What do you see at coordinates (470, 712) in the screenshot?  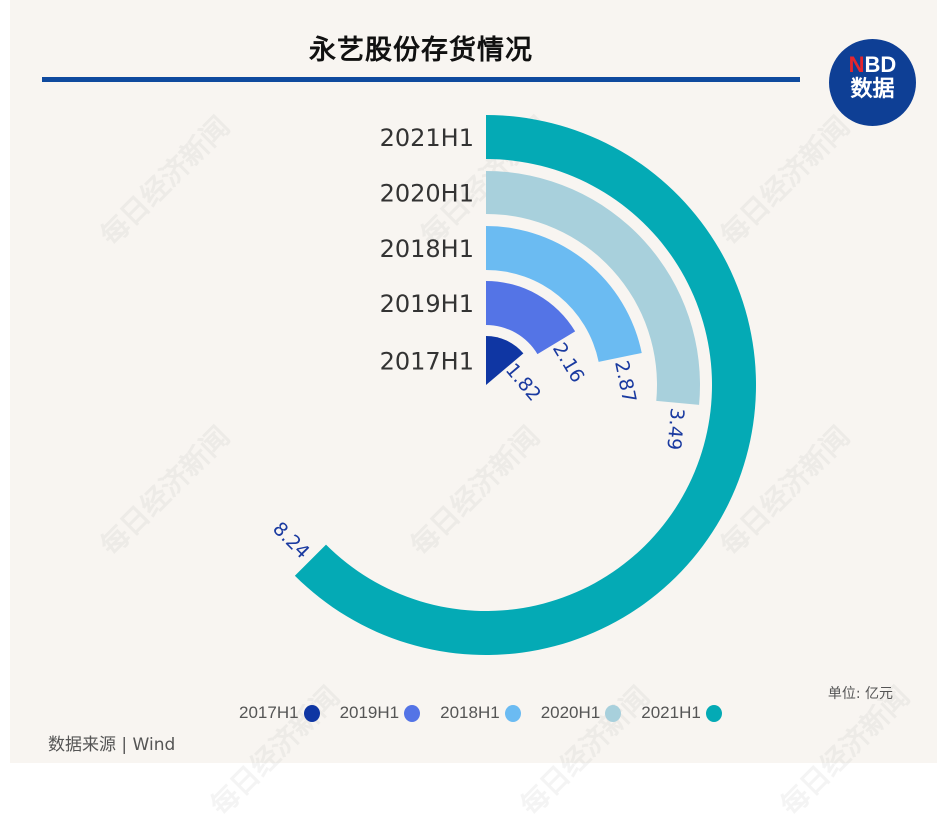 I see `legend-label: 2018H1` at bounding box center [470, 712].